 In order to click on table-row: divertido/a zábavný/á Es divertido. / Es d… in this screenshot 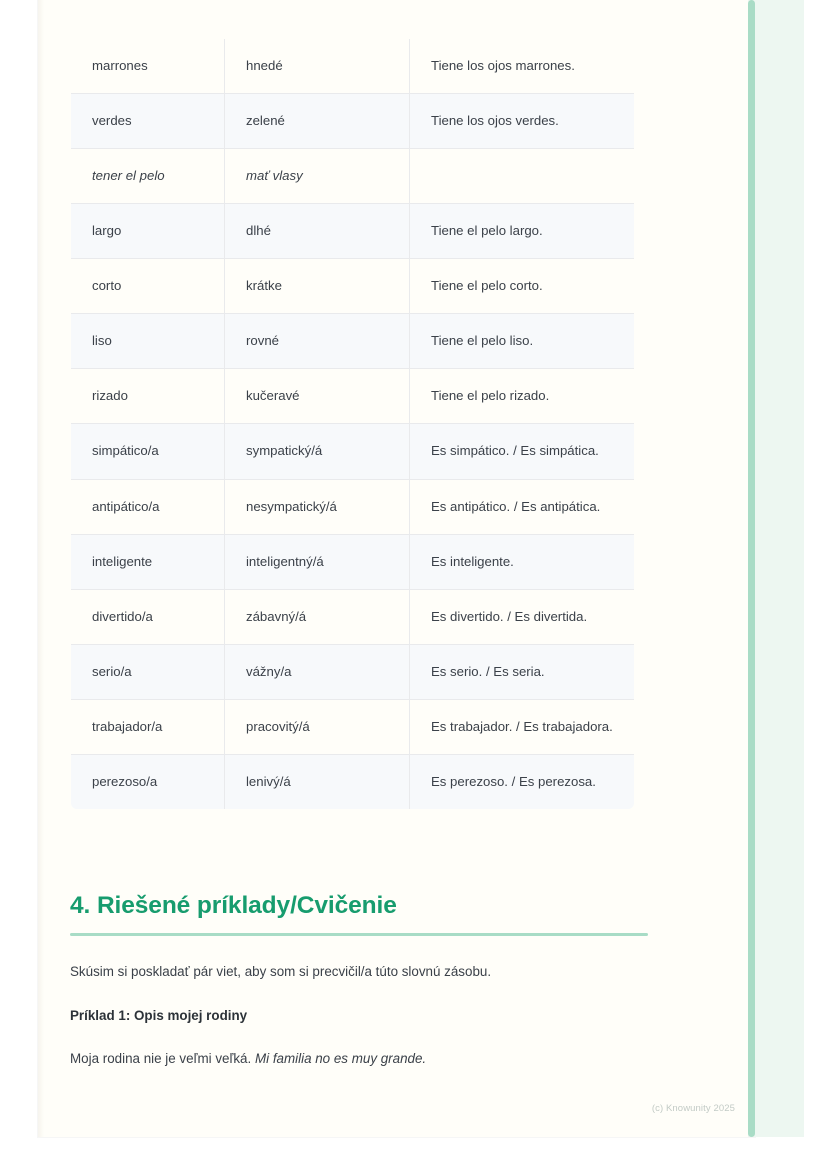, I will do `click(352, 616)`.